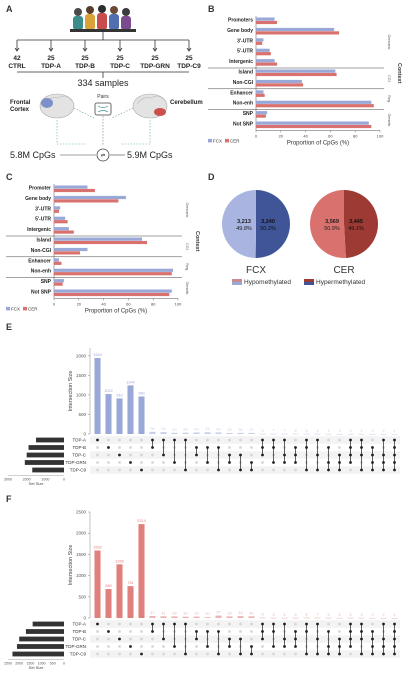 The image size is (408, 675). I want to click on legend-cer-swatch, so click(25, 308).